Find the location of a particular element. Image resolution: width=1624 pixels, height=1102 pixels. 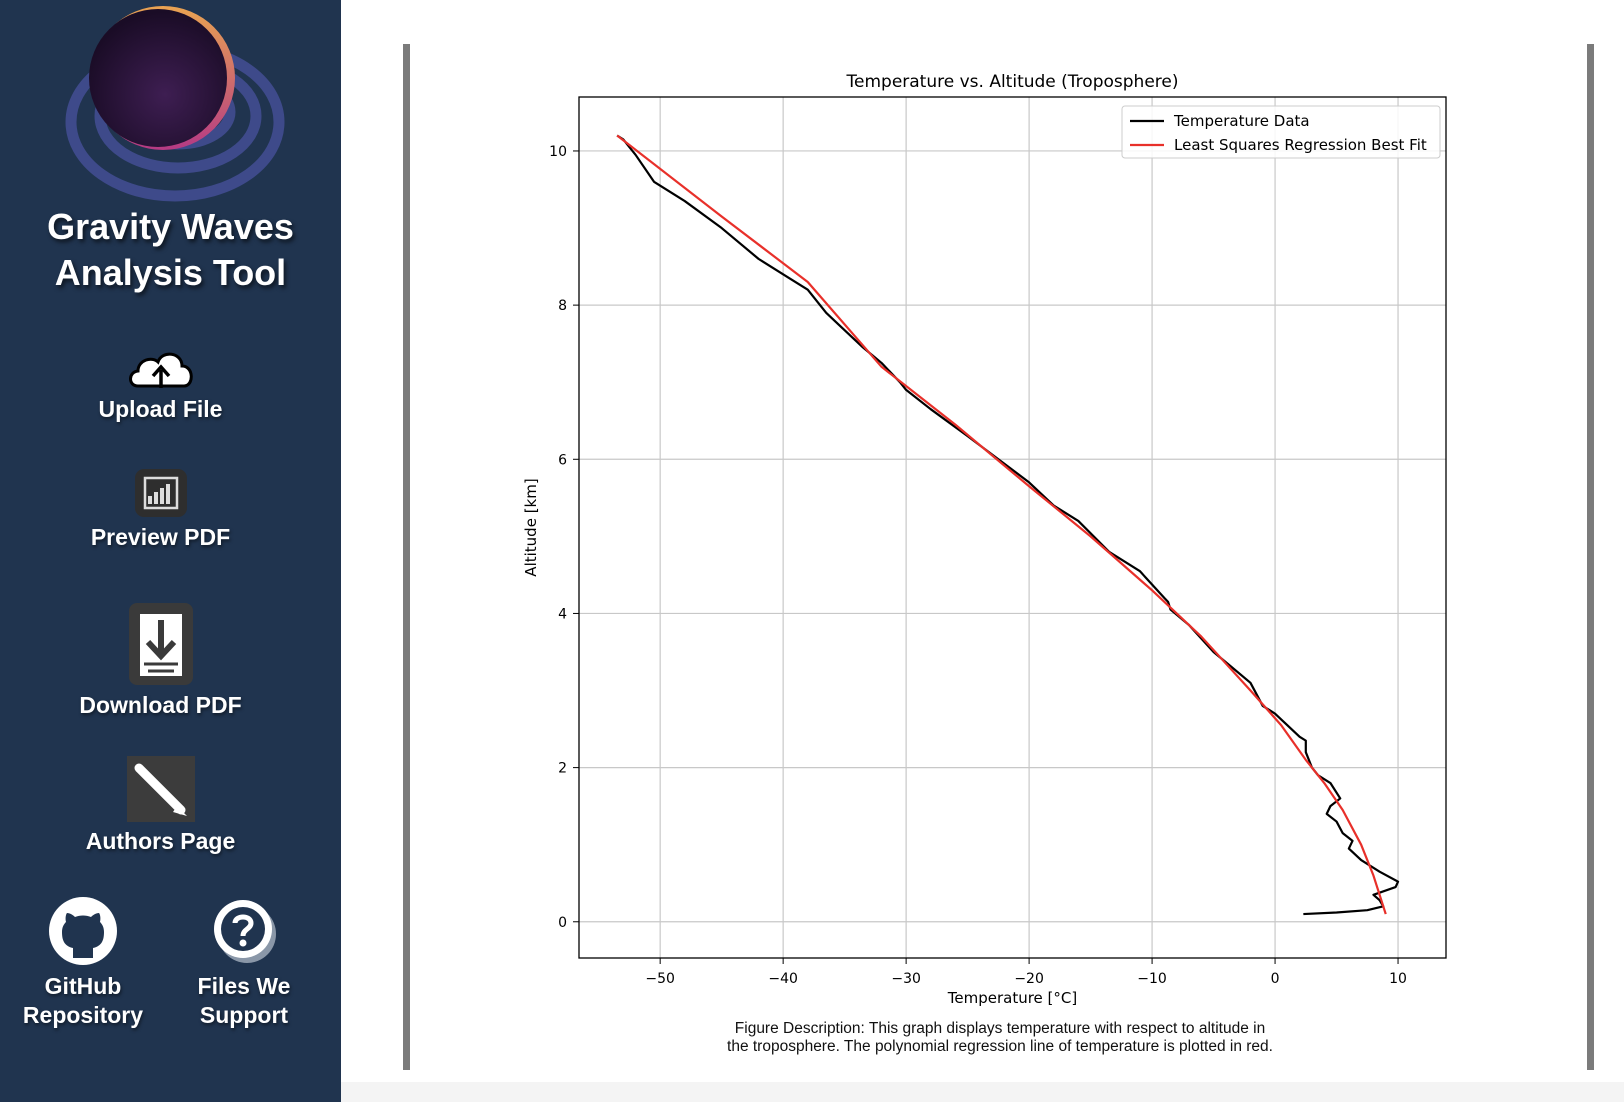

x-tick-label: −20 is located at coordinates (1029, 979).